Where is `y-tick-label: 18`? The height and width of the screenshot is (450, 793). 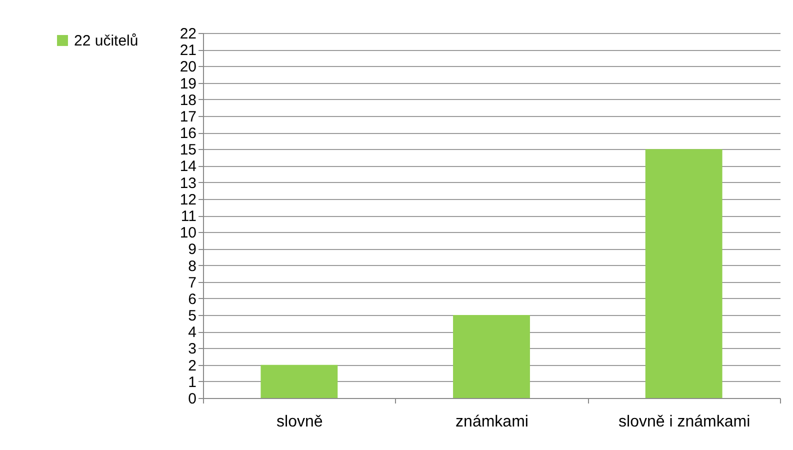 y-tick-label: 18 is located at coordinates (188, 100).